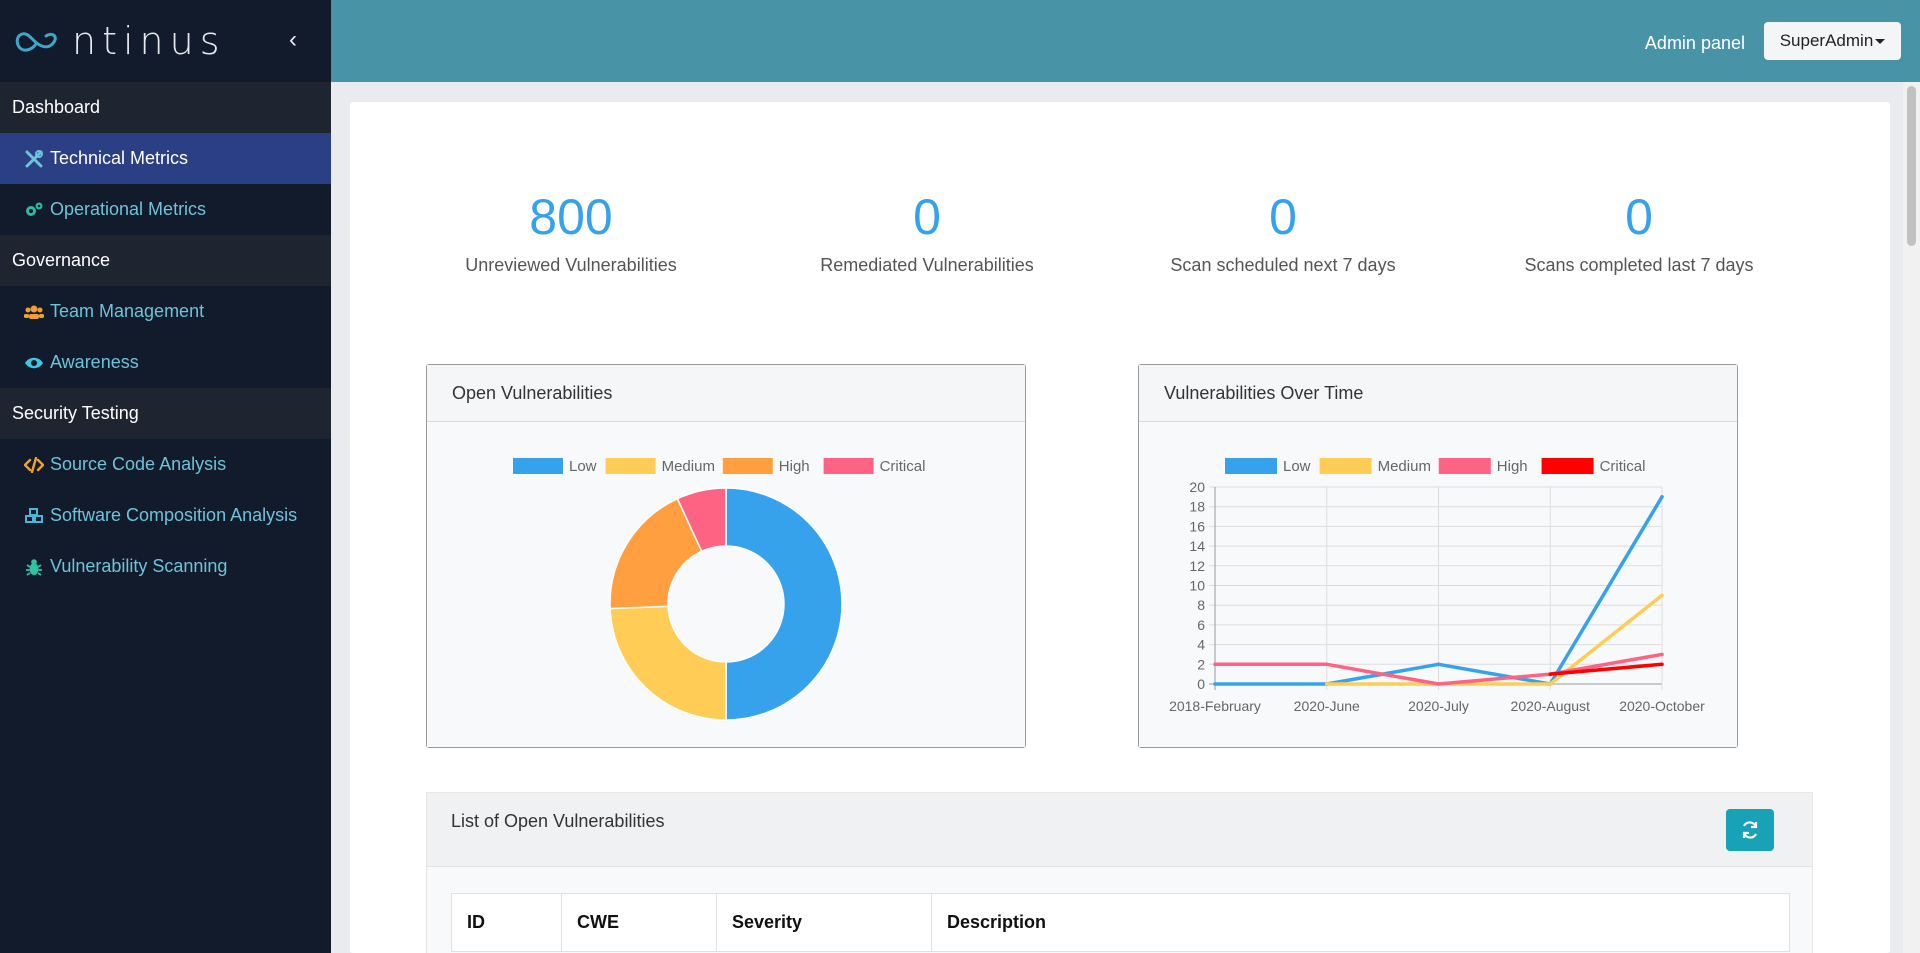  What do you see at coordinates (1283, 265) in the screenshot?
I see `stat-label: Scan scheduled next 7 days` at bounding box center [1283, 265].